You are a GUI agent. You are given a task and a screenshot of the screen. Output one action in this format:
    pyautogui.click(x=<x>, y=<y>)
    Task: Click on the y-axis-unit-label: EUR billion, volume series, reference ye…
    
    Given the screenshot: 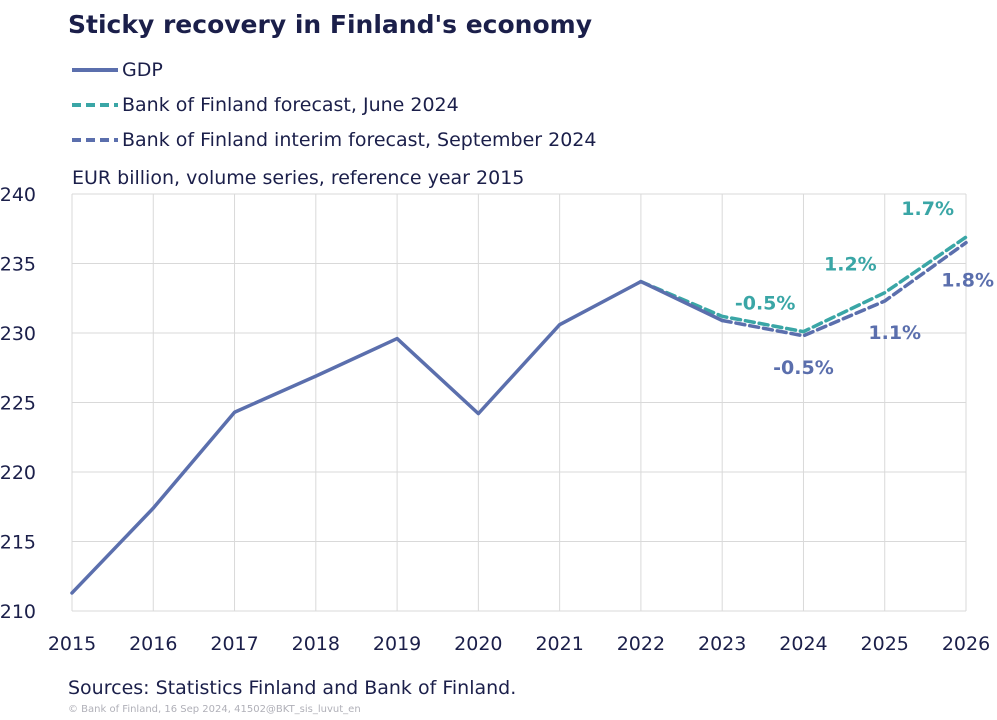 What is the action you would take?
    pyautogui.click(x=298, y=178)
    